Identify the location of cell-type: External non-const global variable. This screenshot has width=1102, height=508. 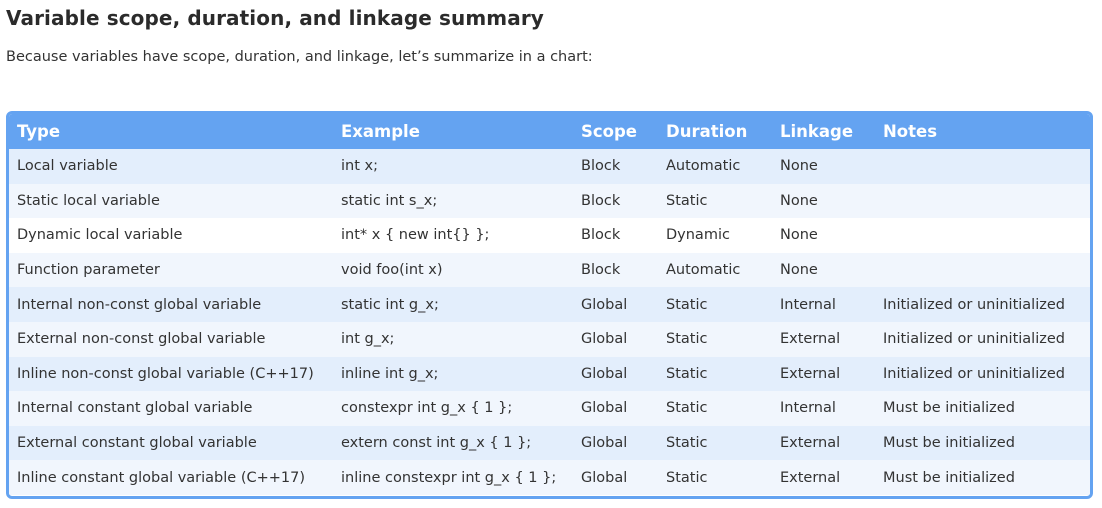
(141, 339).